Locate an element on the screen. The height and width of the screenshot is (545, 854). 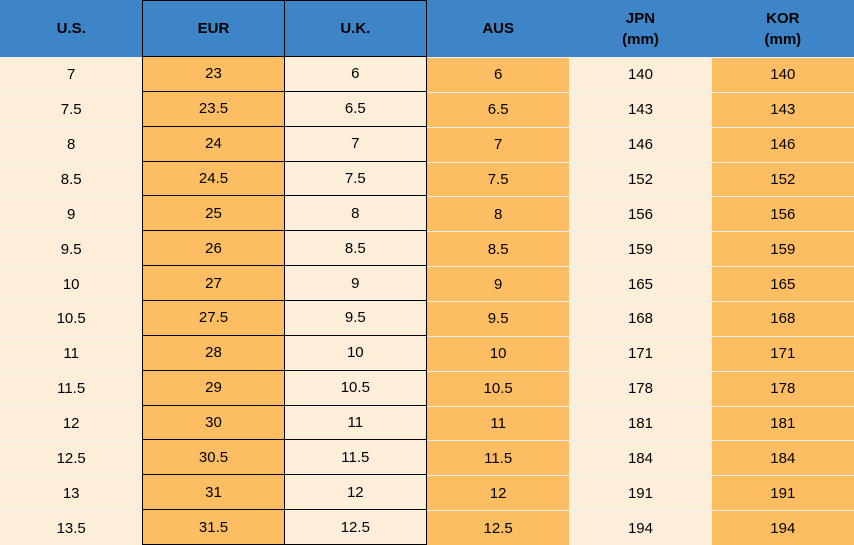
cell-kor-row8: 168 is located at coordinates (782, 318).